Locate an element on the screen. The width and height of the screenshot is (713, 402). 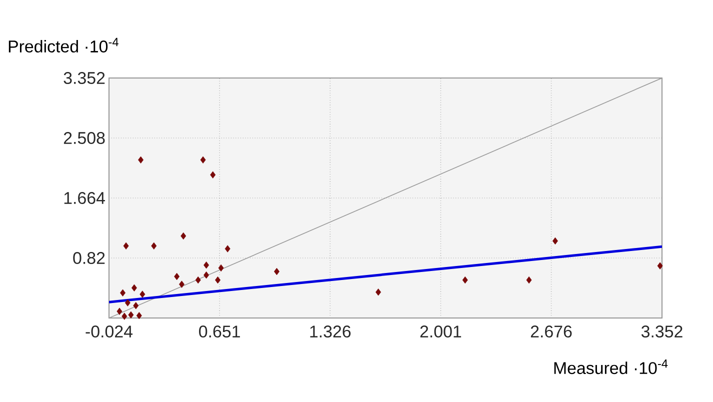
x-tick-label: 3.352 is located at coordinates (661, 332).